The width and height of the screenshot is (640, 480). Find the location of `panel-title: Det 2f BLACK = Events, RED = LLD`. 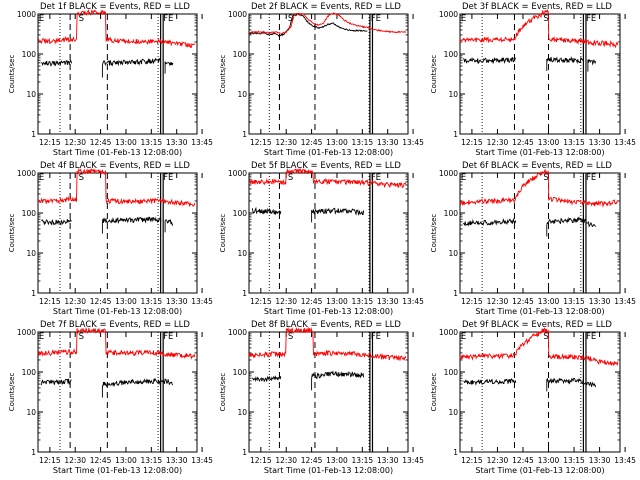

panel-title: Det 2f BLACK = Events, RED = LLD is located at coordinates (326, 7).